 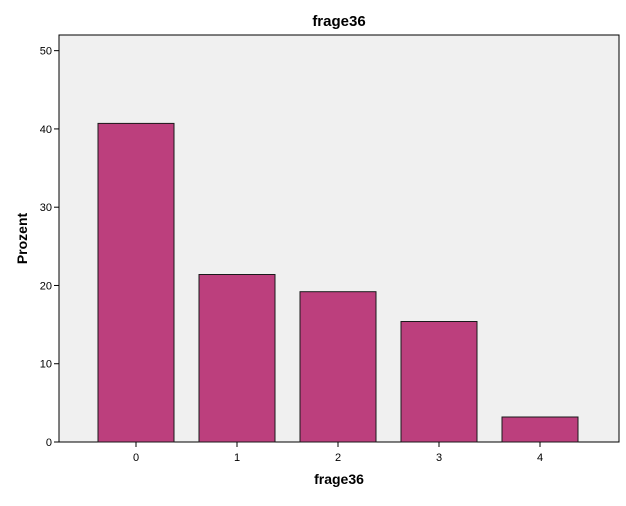 What do you see at coordinates (540, 458) in the screenshot?
I see `x-tick-label-4: 4` at bounding box center [540, 458].